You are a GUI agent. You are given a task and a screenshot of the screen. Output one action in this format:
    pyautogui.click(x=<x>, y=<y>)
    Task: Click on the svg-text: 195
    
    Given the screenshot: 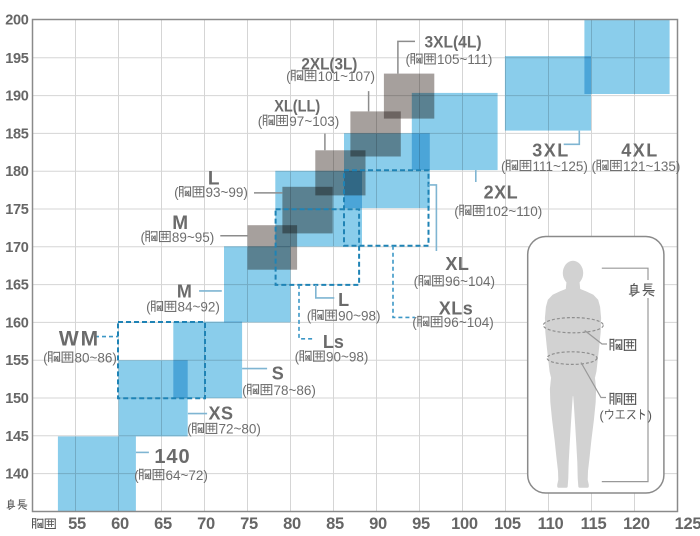 What is the action you would take?
    pyautogui.click(x=17, y=59)
    